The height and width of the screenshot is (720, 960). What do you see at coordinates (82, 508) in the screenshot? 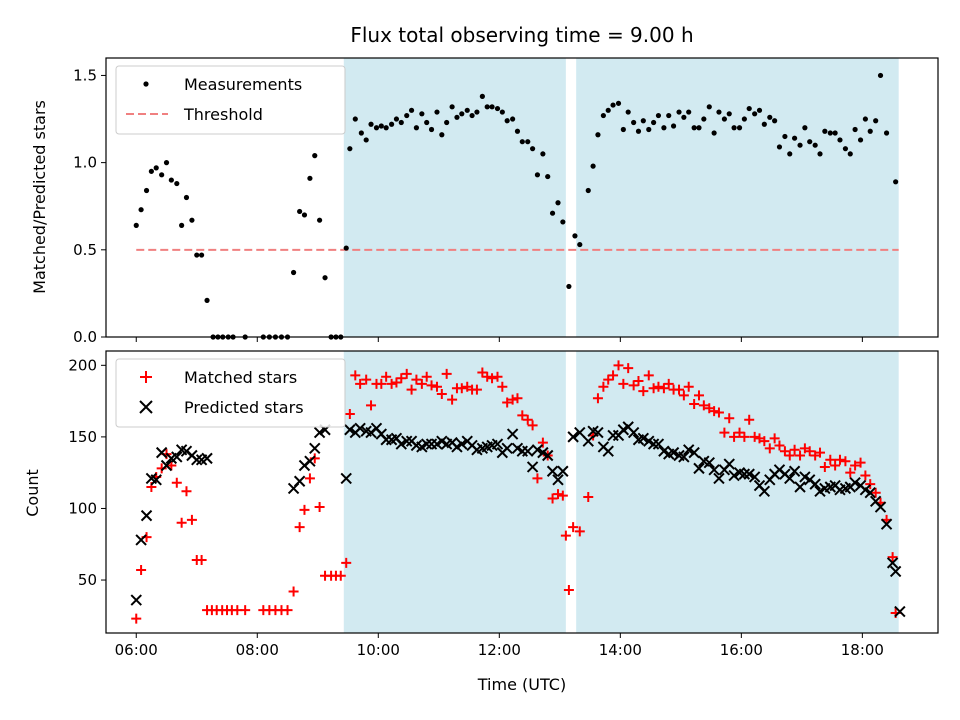
I see `bottom-y-tick-label: 100` at bounding box center [82, 508].